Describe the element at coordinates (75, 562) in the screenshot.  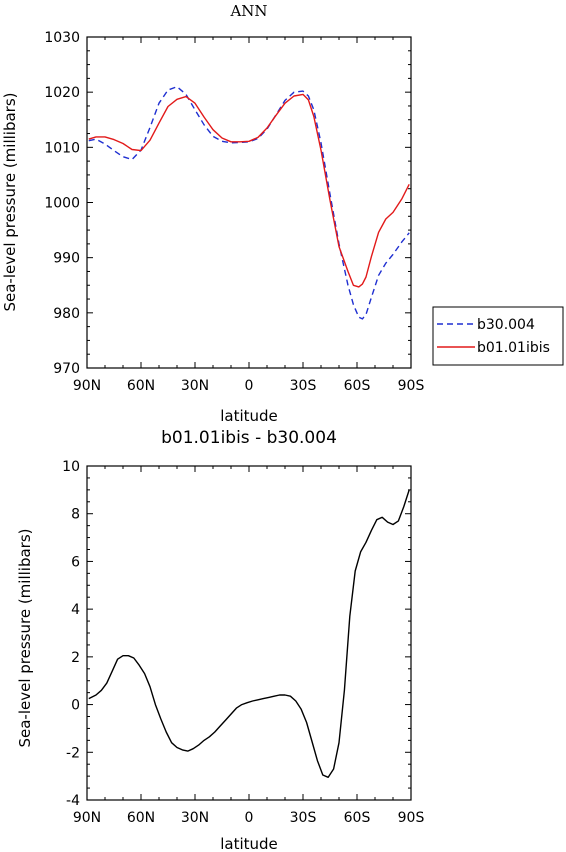
I see `y-tick-label: 6` at that location.